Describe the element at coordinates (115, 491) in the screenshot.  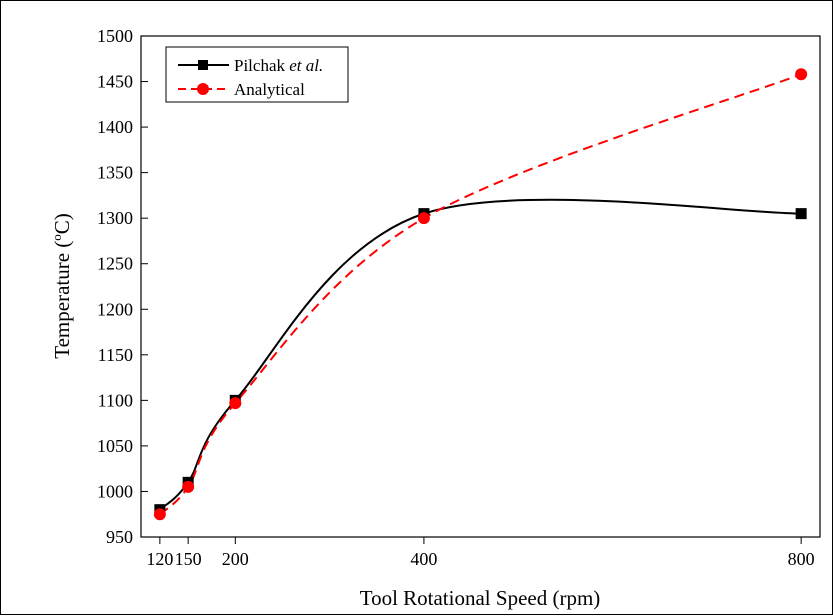
I see `y-tick-label: 1000` at that location.